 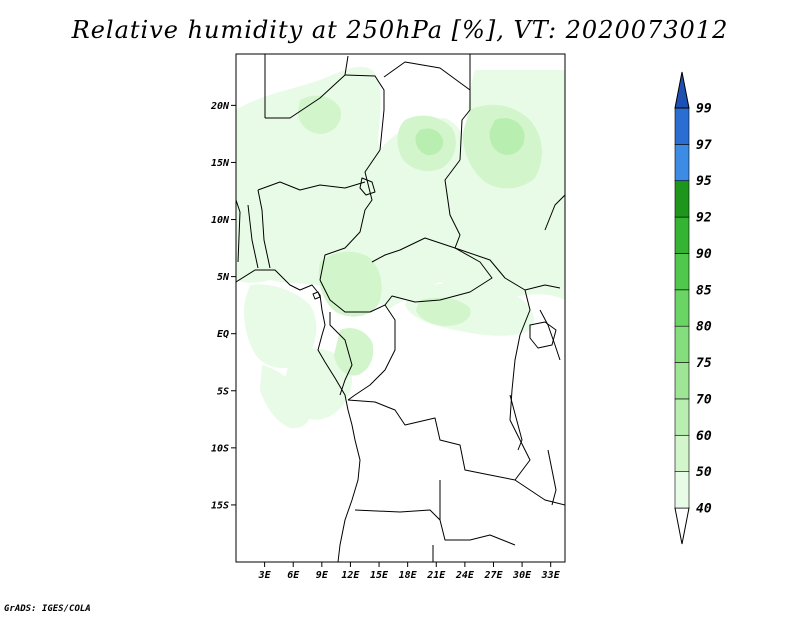 What do you see at coordinates (379, 575) in the screenshot?
I see `lon-tick-label: 15E` at bounding box center [379, 575].